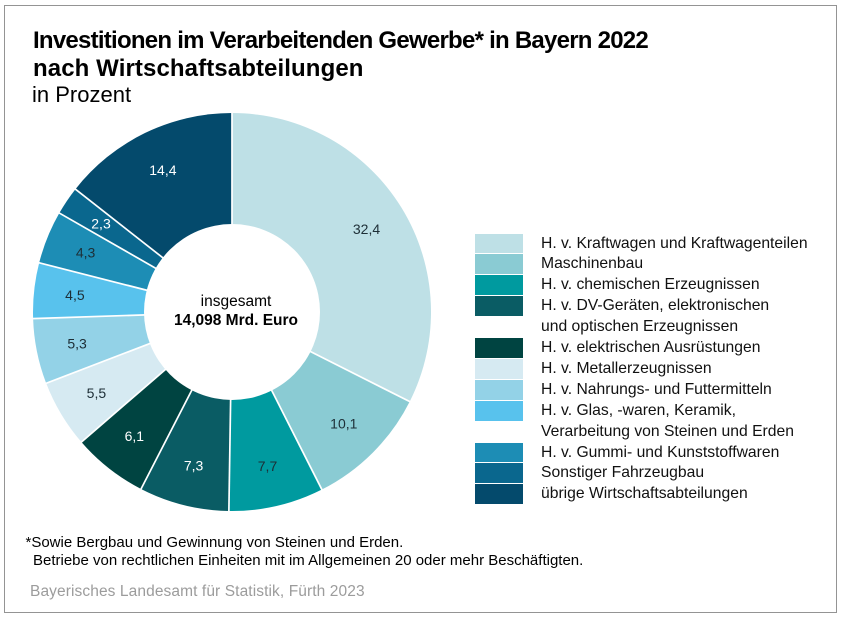 This screenshot has height=619, width=841. Describe the element at coordinates (75, 295) in the screenshot. I see `svg-text: 4,5` at that location.